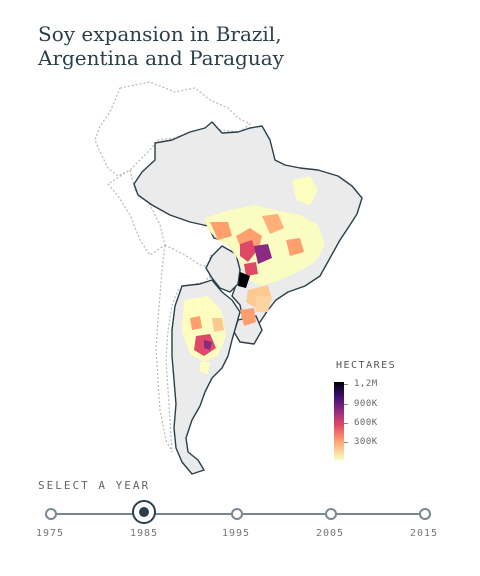 The width and height of the screenshot is (480, 576). I want to click on year-selector-label: SELECT A YEAR, so click(94, 485).